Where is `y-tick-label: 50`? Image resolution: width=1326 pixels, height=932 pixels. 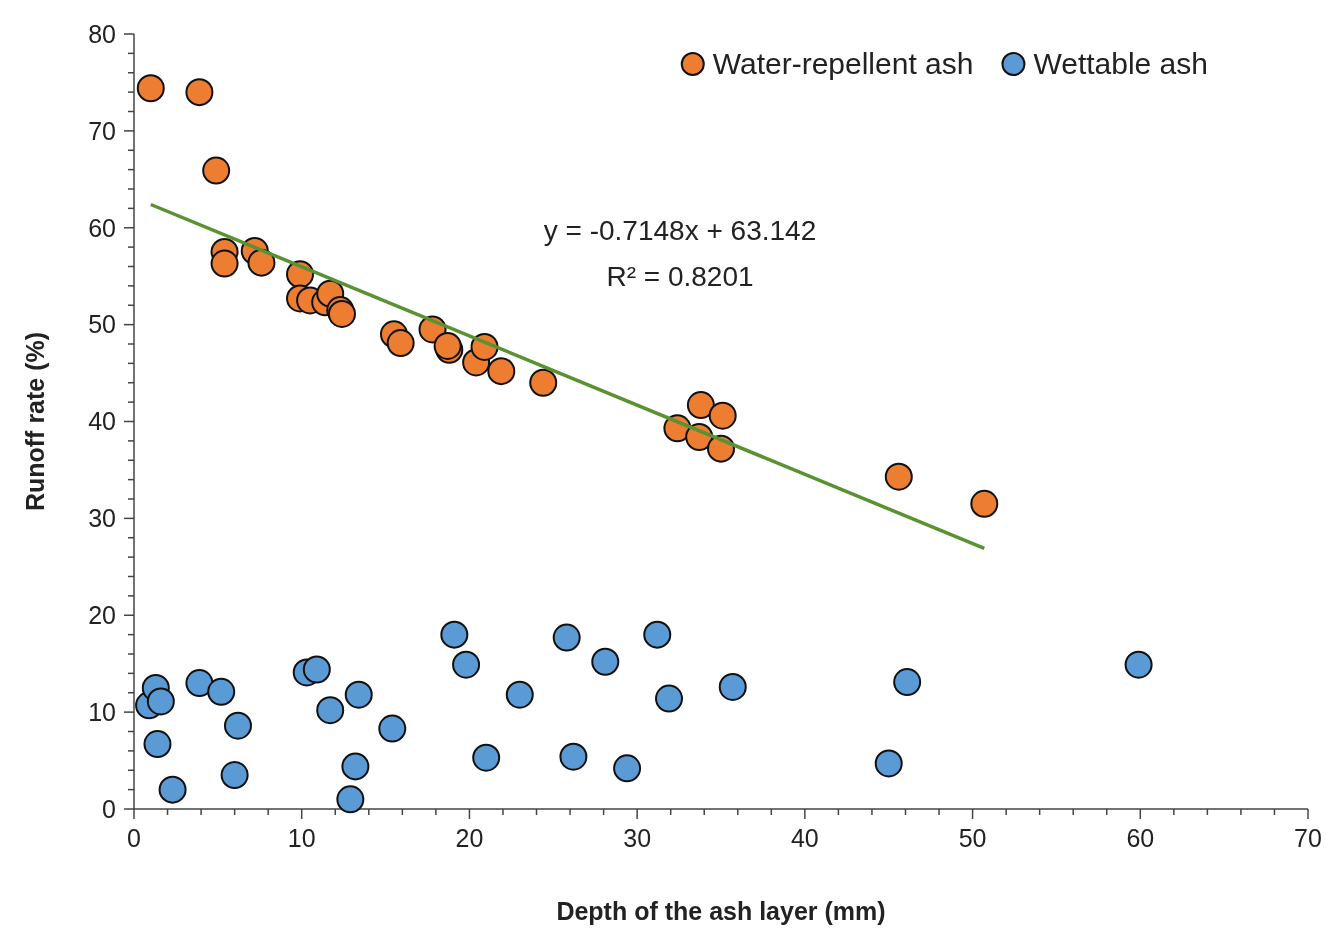 y-tick-label: 50 is located at coordinates (102, 324).